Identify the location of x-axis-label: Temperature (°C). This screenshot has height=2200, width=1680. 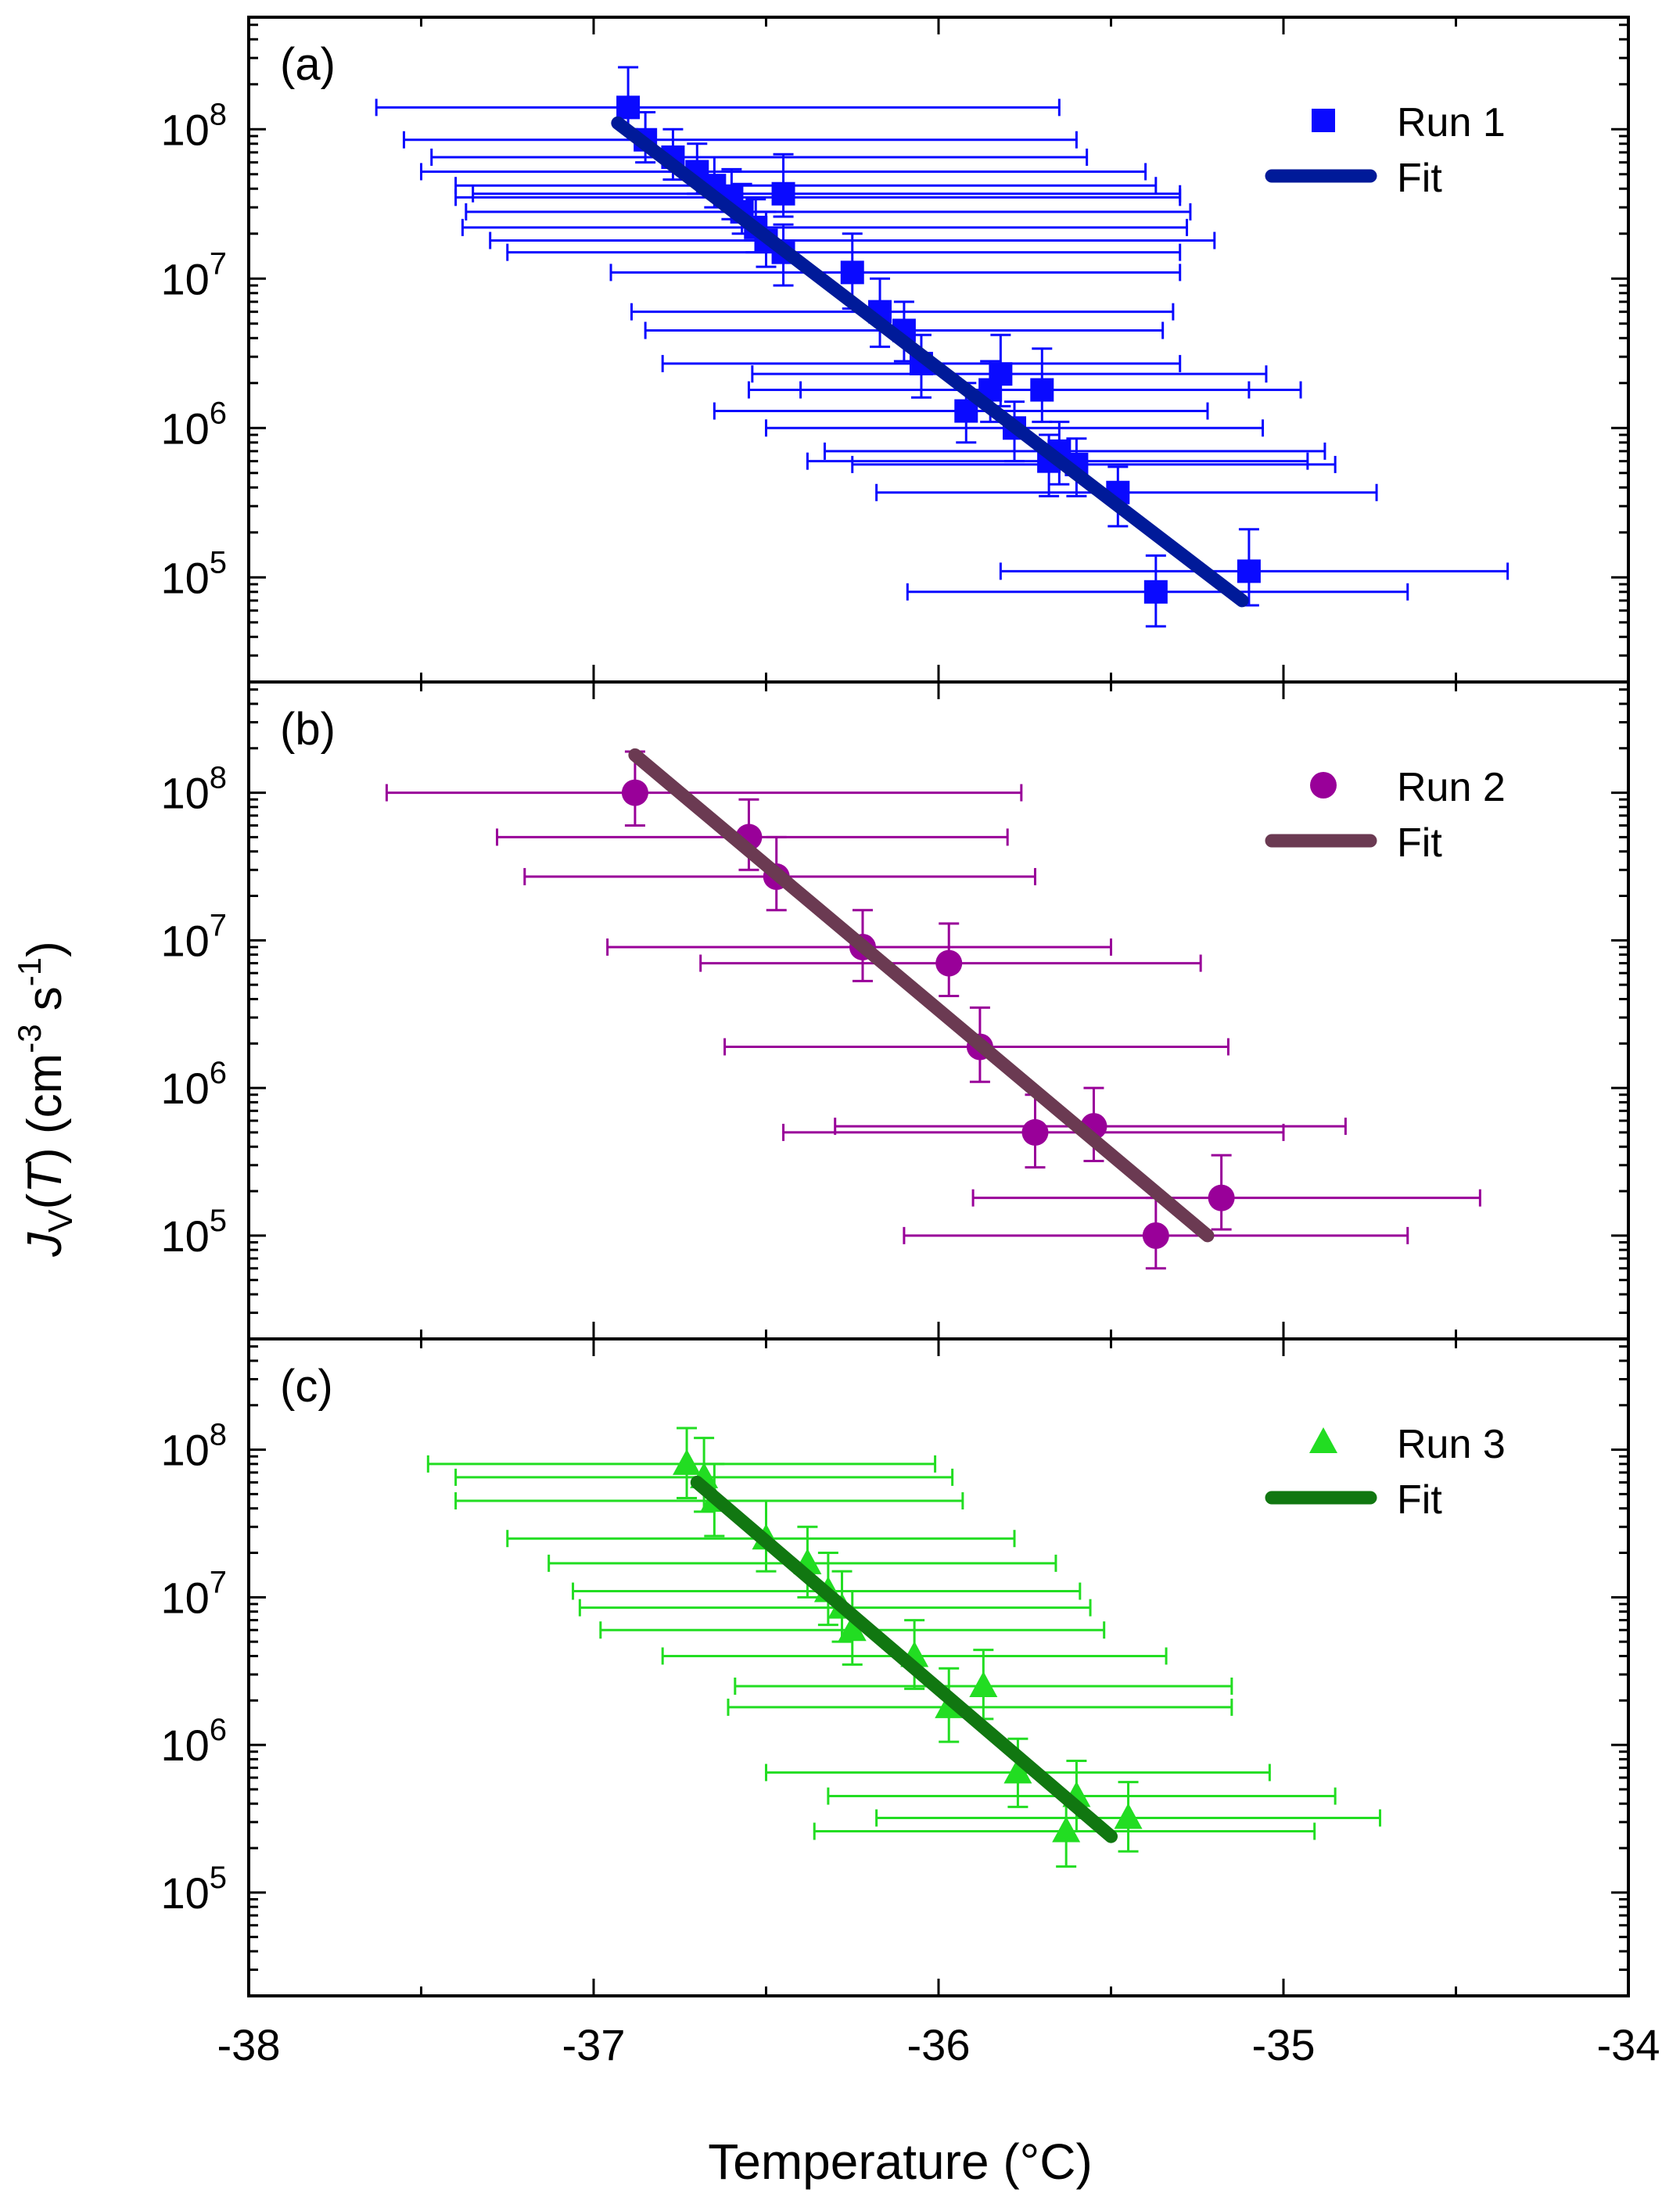
(900, 2162).